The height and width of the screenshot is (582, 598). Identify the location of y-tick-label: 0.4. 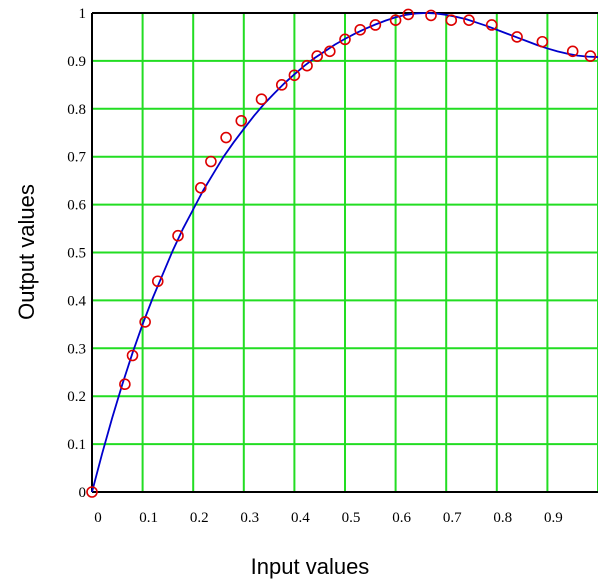
(76, 301).